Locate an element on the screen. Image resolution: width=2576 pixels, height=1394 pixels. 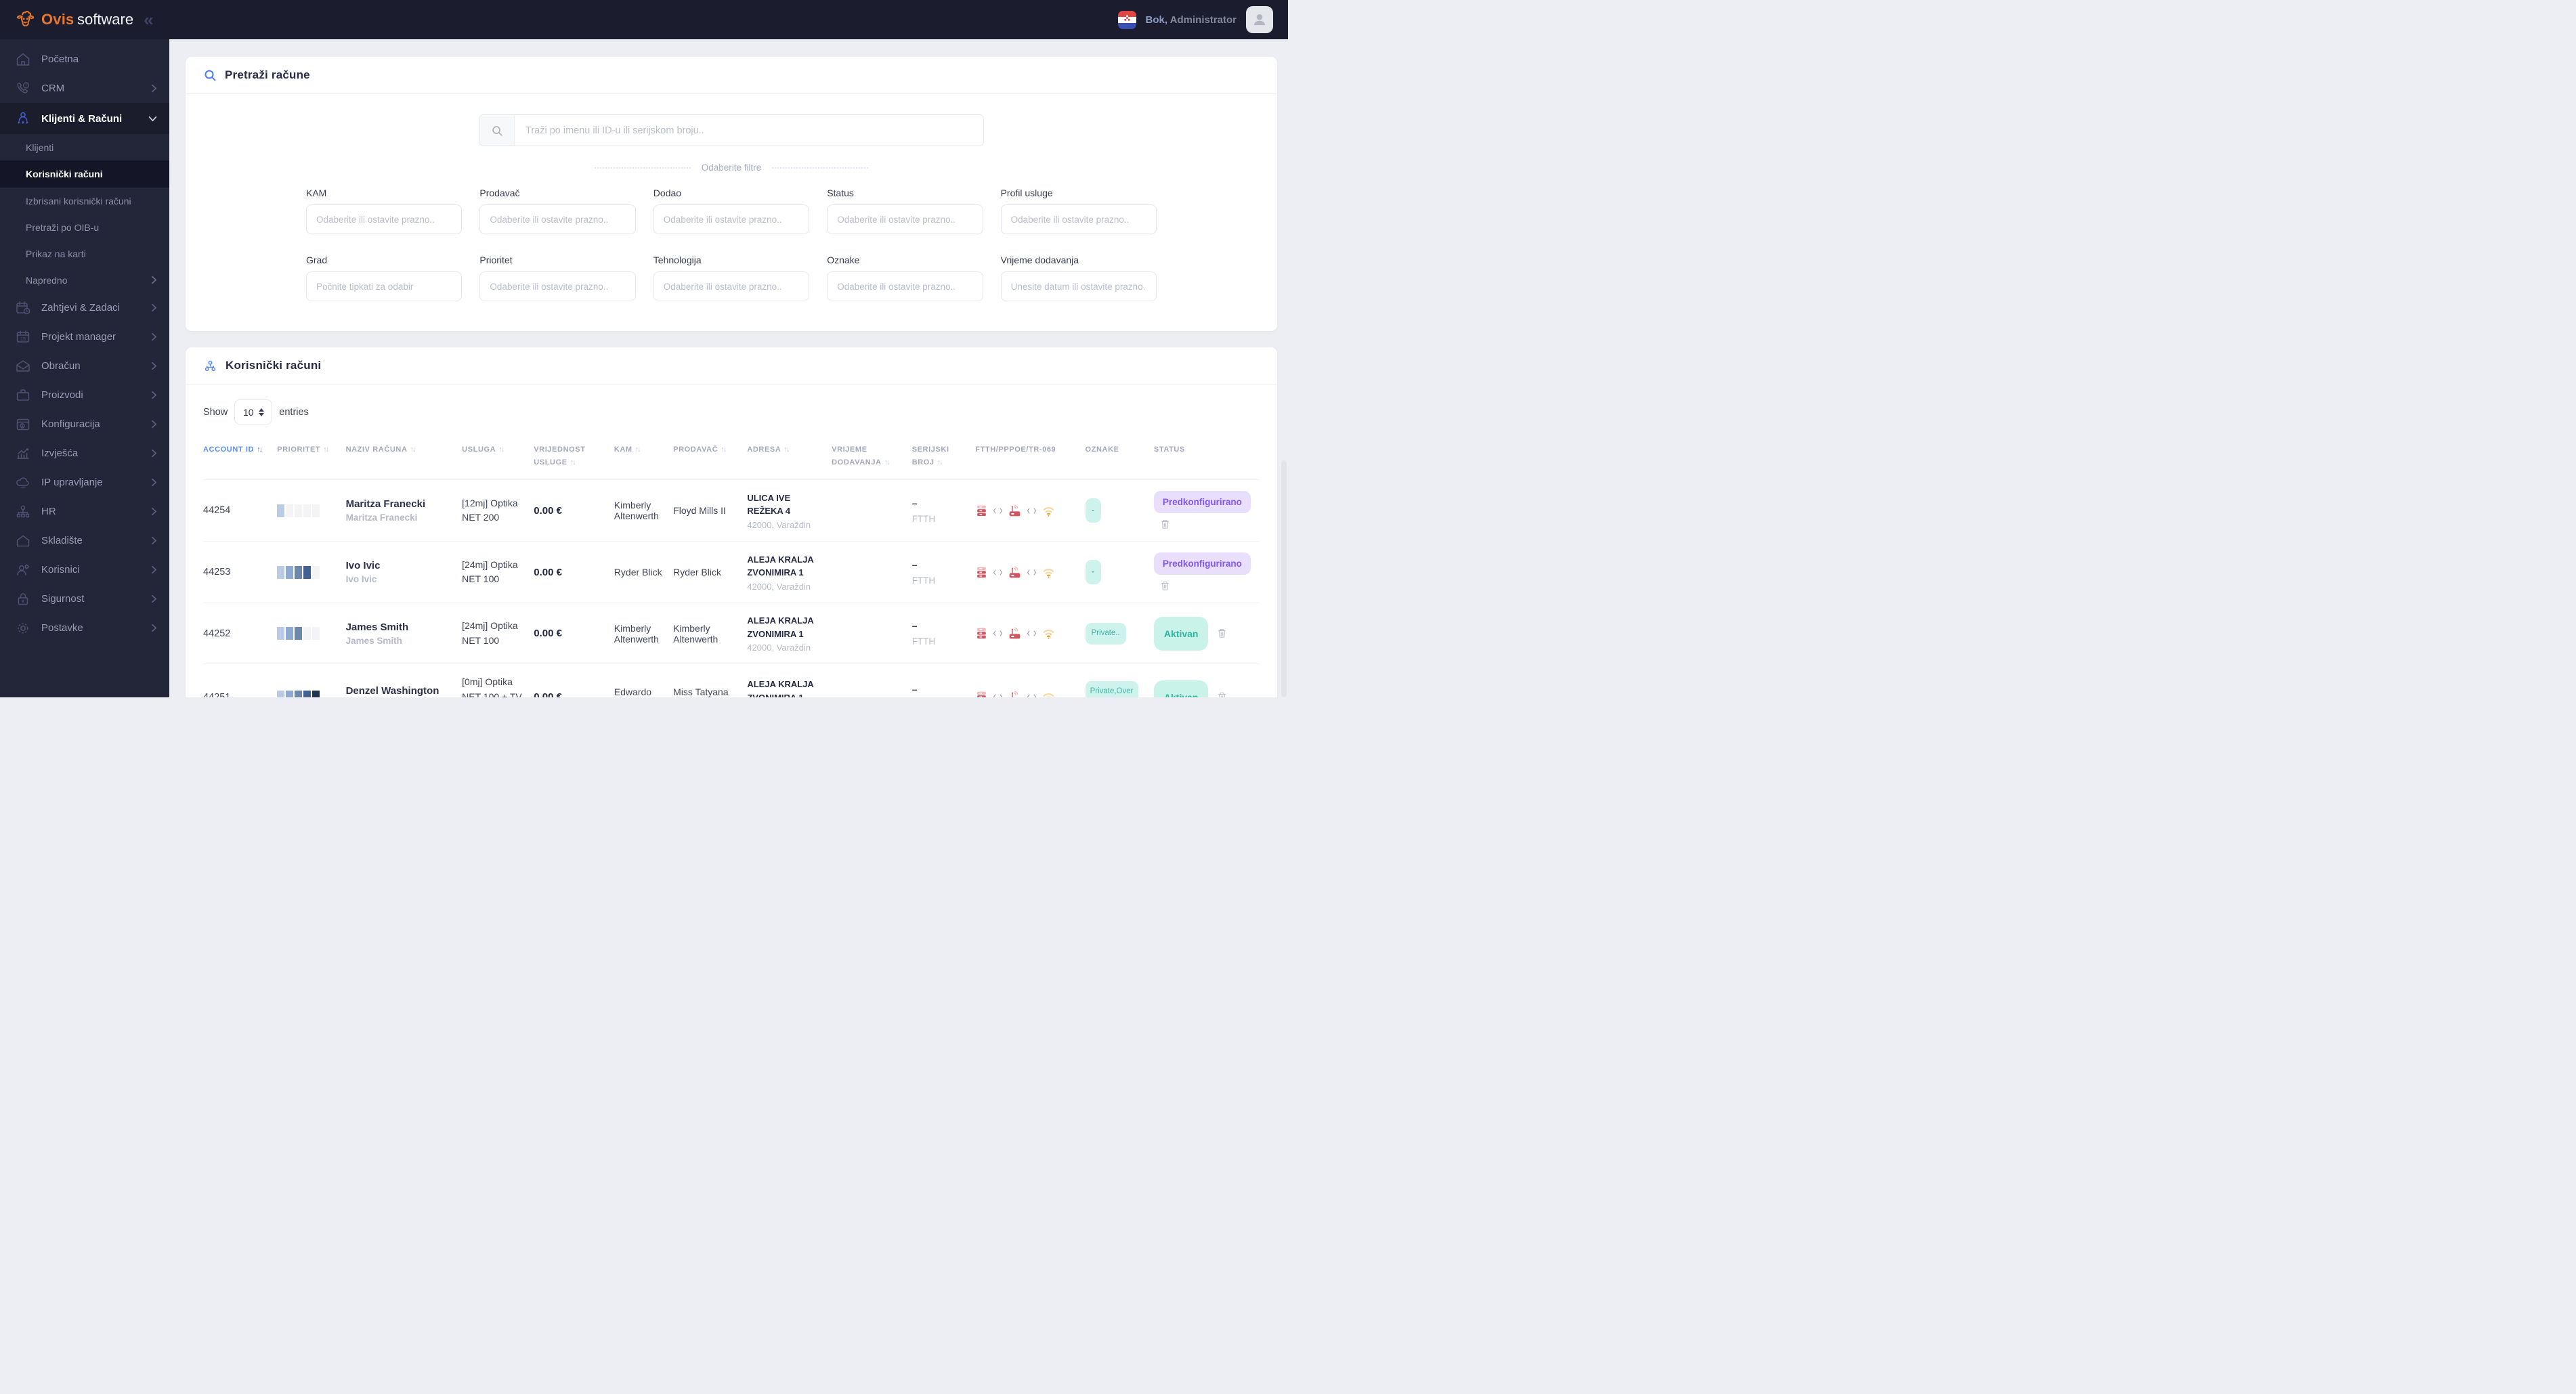
sidebar-item-korisnici: Korisnici is located at coordinates (84, 569).